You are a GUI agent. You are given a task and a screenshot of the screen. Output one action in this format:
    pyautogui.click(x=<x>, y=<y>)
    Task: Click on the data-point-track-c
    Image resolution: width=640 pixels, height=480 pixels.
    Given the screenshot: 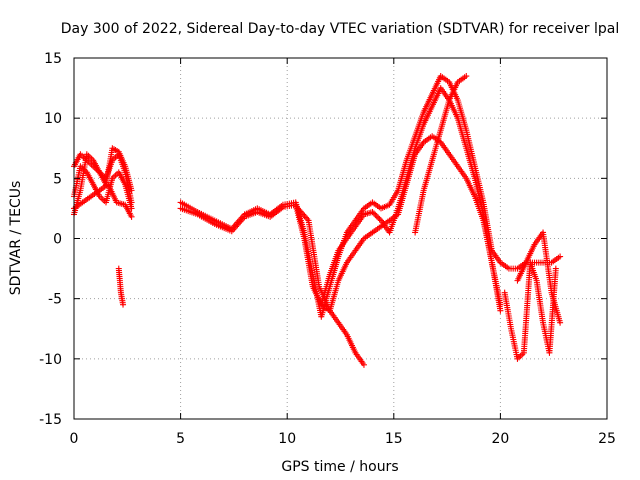 What is the action you would take?
    pyautogui.click(x=131, y=202)
    